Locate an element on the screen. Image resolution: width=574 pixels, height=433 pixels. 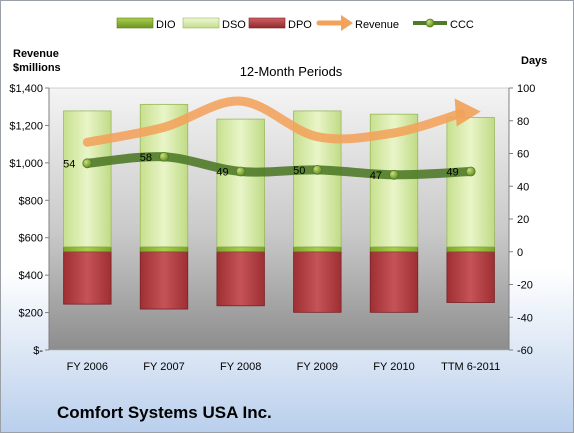
right-tick-label: -20 is located at coordinates (525, 286).